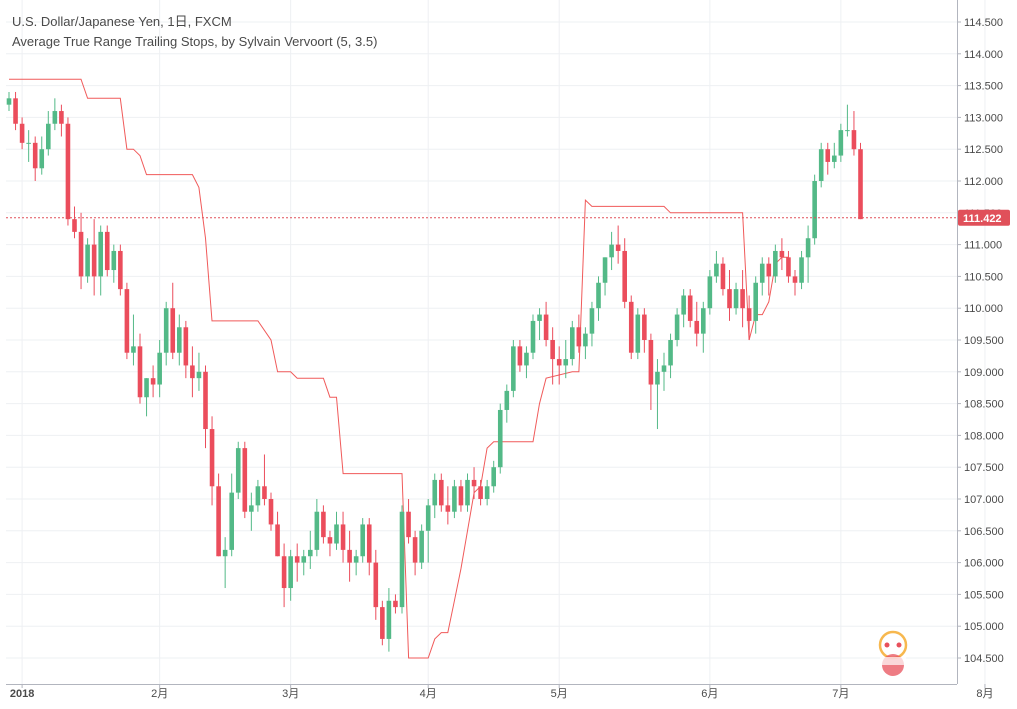 This screenshot has width=1017, height=709. Describe the element at coordinates (983, 182) in the screenshot. I see `y-tick-label: 112.000` at that location.